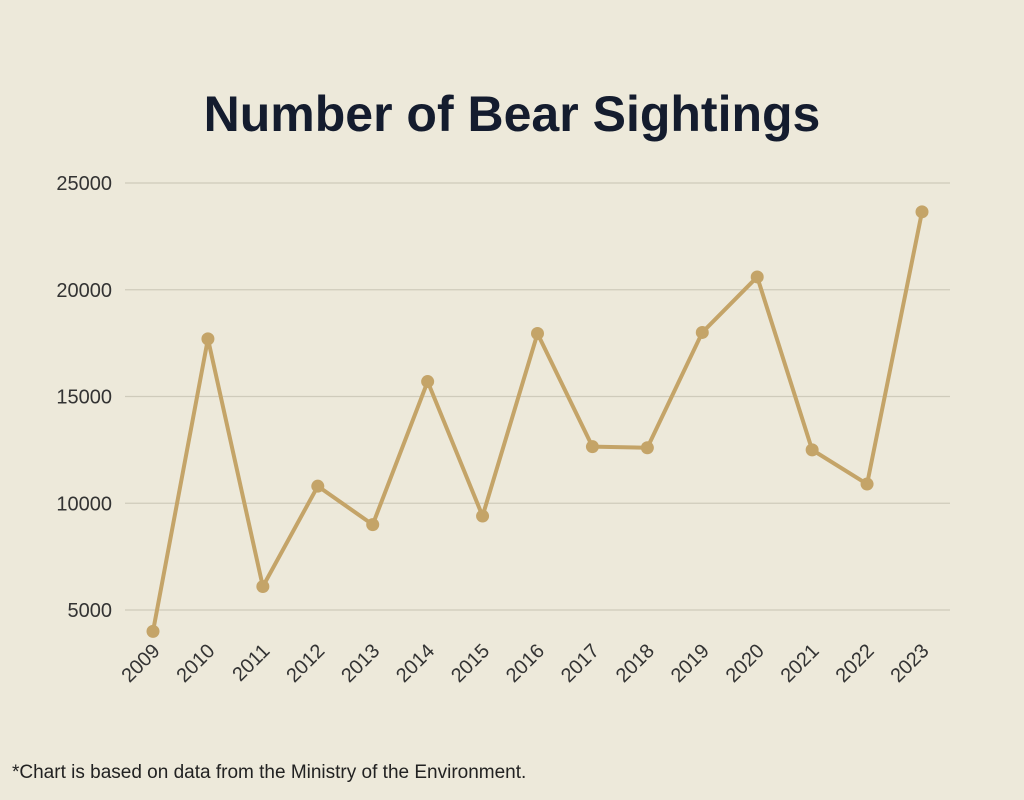  I want to click on y-tick-label: 5000, so click(90, 611).